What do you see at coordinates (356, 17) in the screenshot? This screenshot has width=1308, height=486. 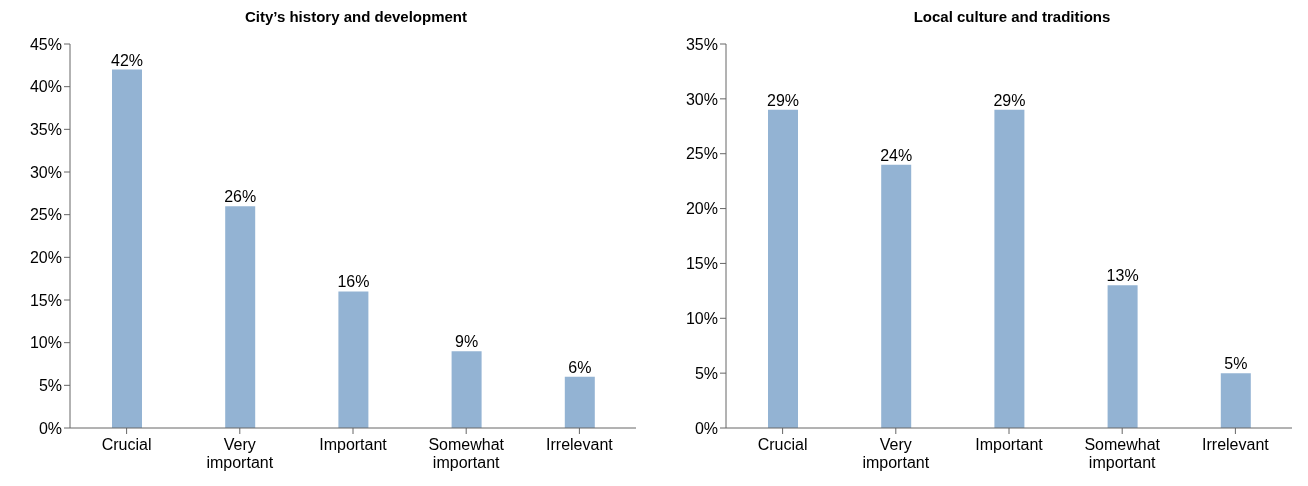 I see `chart-title: City’s history and development` at bounding box center [356, 17].